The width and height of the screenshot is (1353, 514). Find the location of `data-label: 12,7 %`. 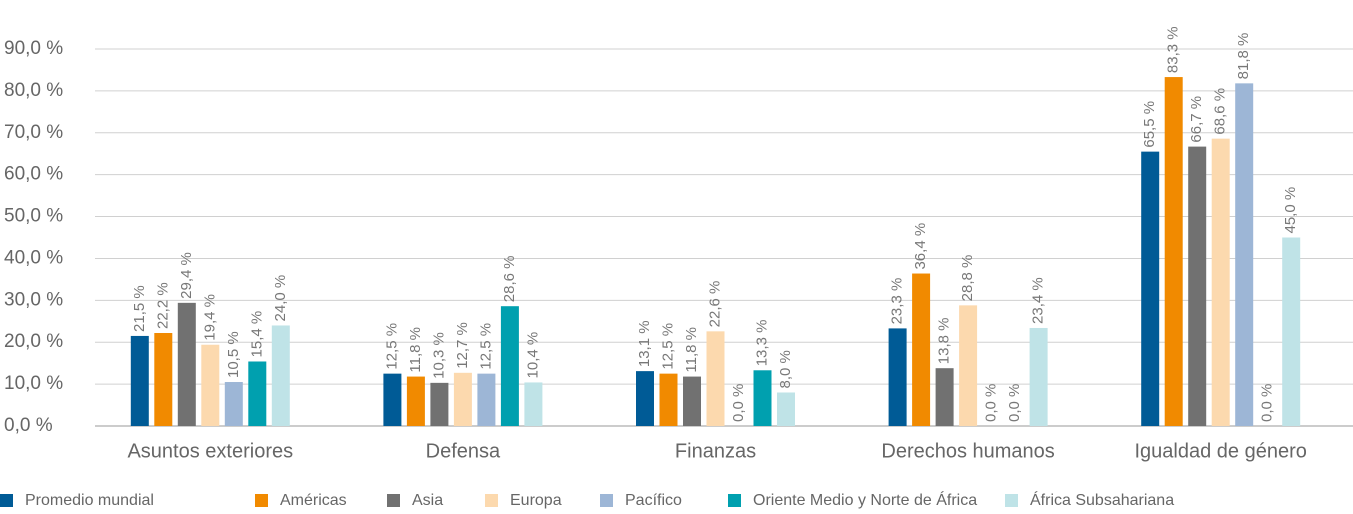

data-label: 12,7 % is located at coordinates (462, 345).